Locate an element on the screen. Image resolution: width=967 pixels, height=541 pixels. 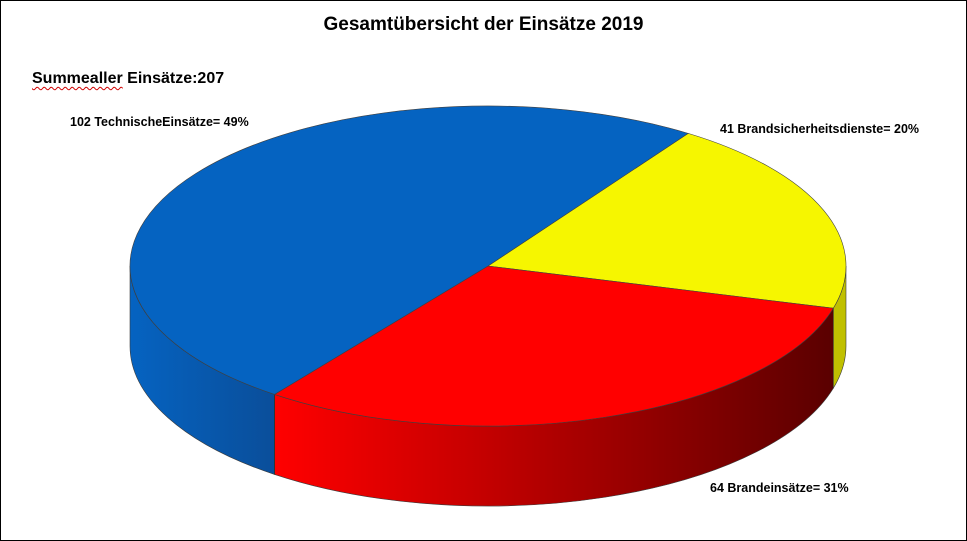
summary-label-main: Summealler is located at coordinates (77, 78).